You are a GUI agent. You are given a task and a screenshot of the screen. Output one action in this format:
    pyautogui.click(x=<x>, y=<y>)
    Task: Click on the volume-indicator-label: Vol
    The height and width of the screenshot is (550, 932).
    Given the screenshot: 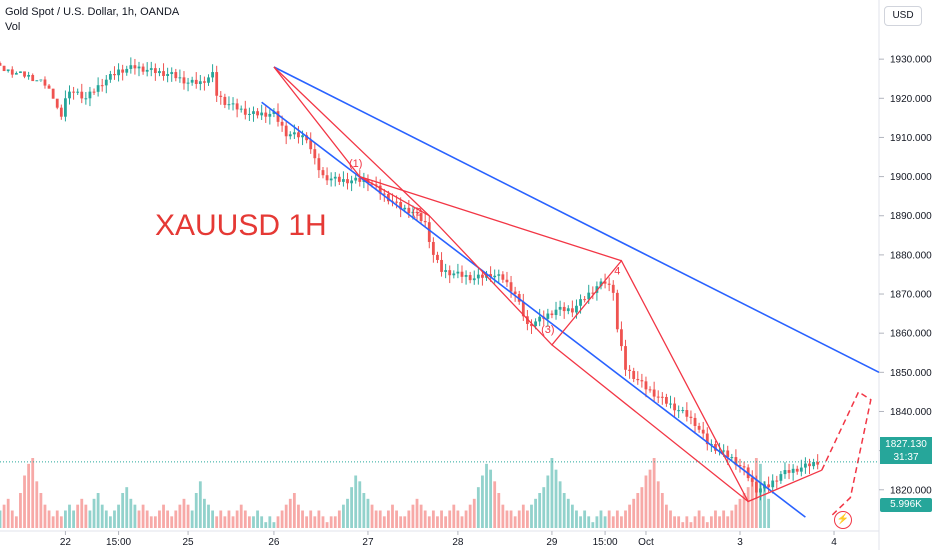 What is the action you would take?
    pyautogui.click(x=13, y=27)
    